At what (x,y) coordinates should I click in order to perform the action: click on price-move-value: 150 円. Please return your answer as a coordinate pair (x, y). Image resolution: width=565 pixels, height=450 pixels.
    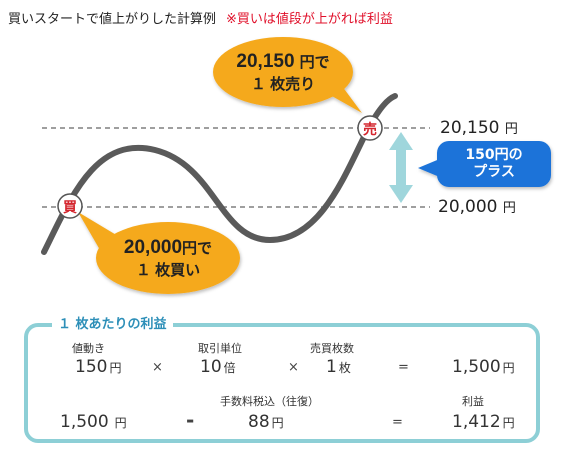
    Looking at the image, I should click on (98, 367).